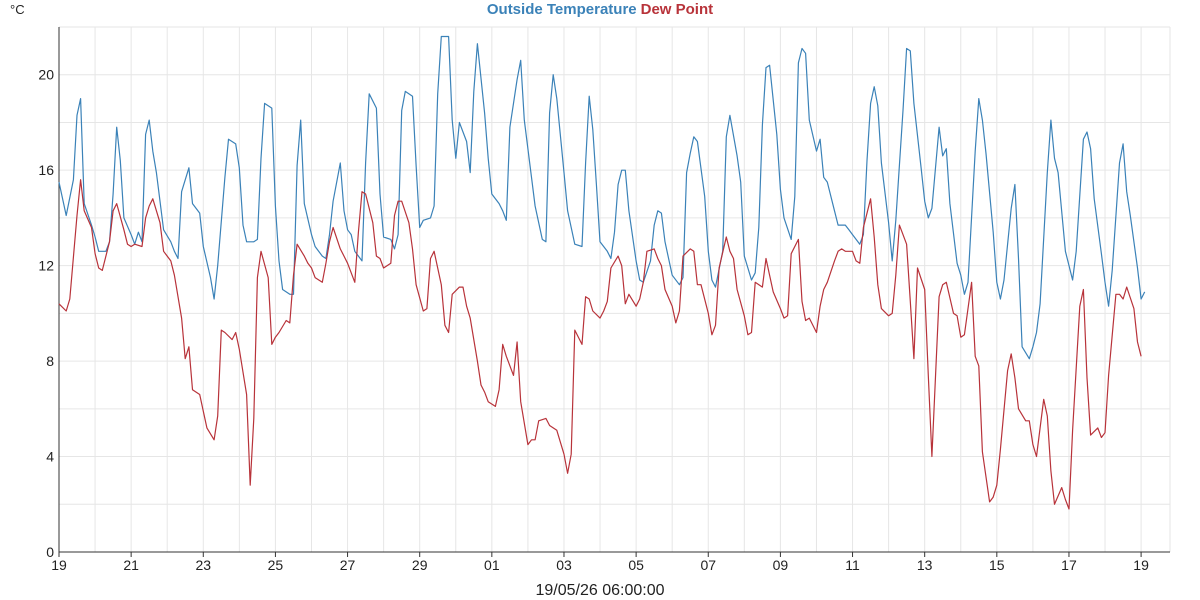 The image size is (1200, 600). I want to click on x-tick-label: 13, so click(925, 565).